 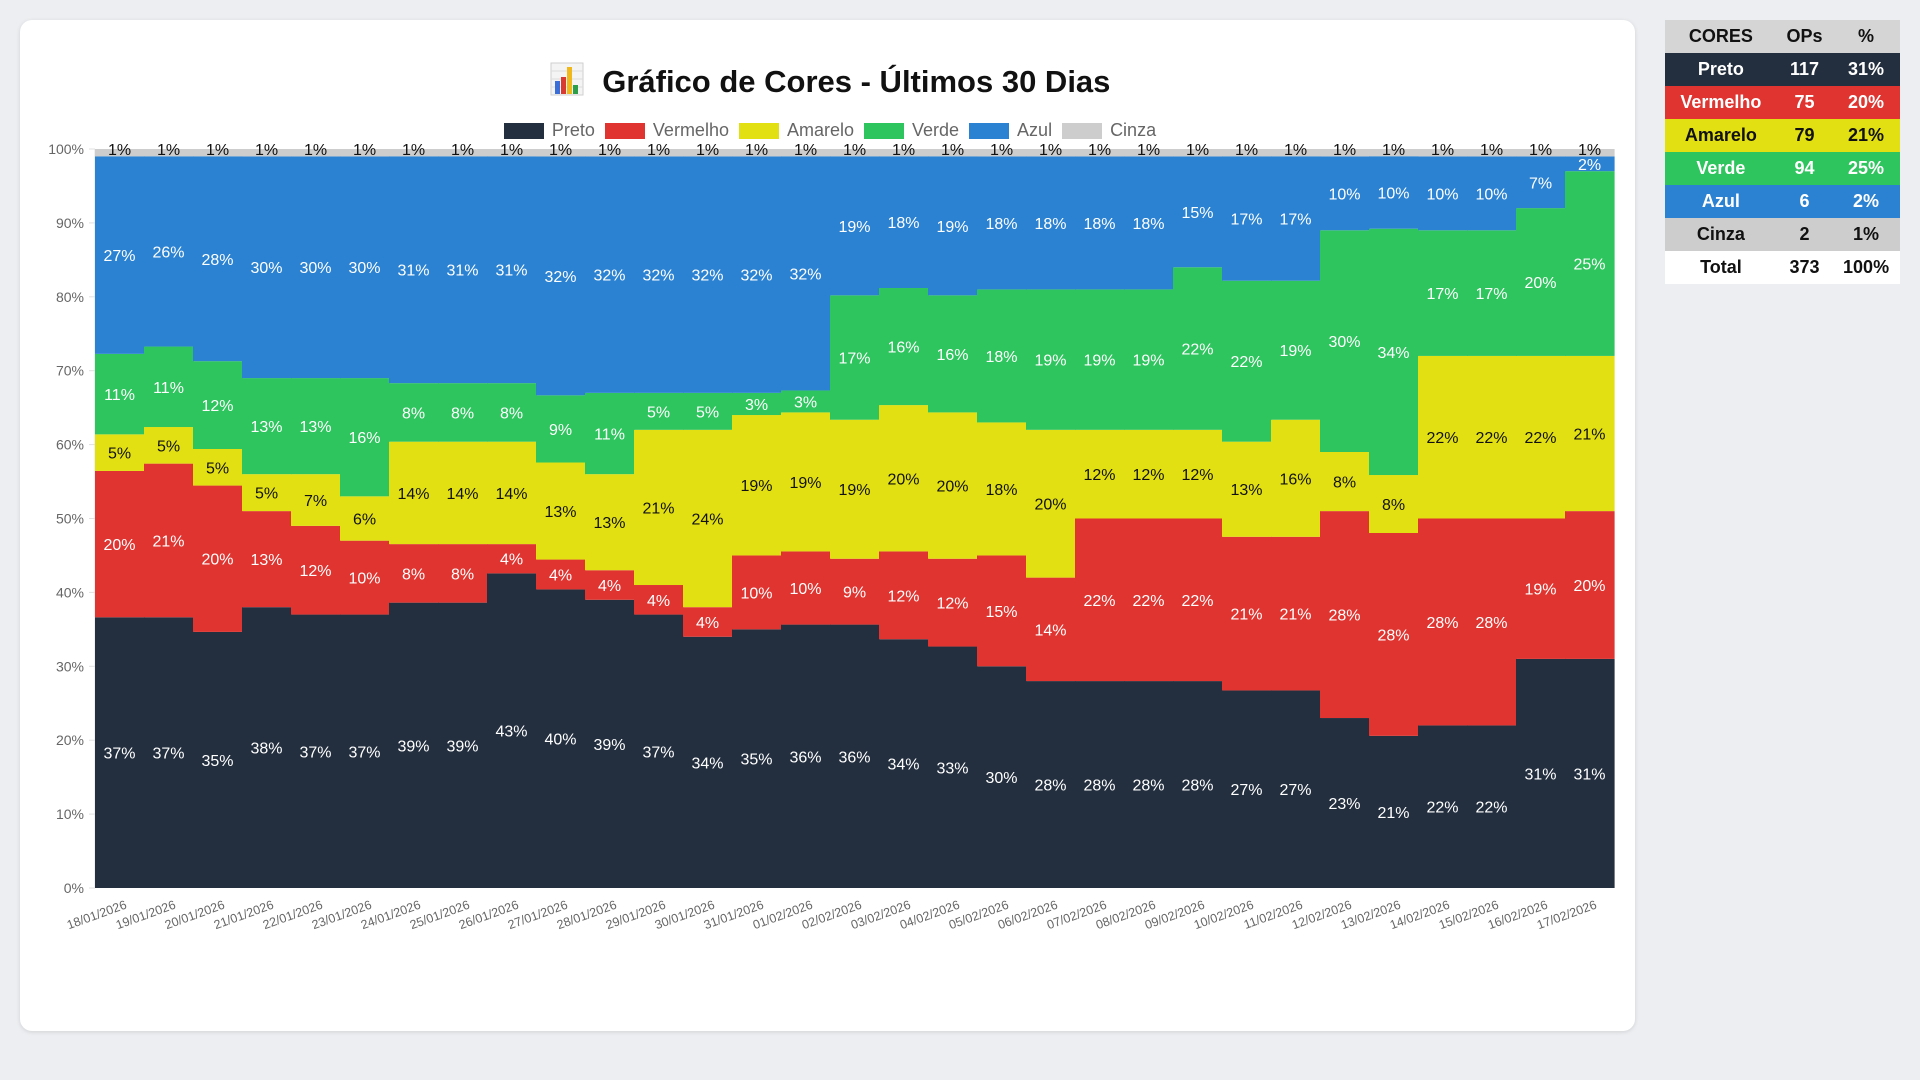 I want to click on legend-item-verde: Verde, so click(x=911, y=130).